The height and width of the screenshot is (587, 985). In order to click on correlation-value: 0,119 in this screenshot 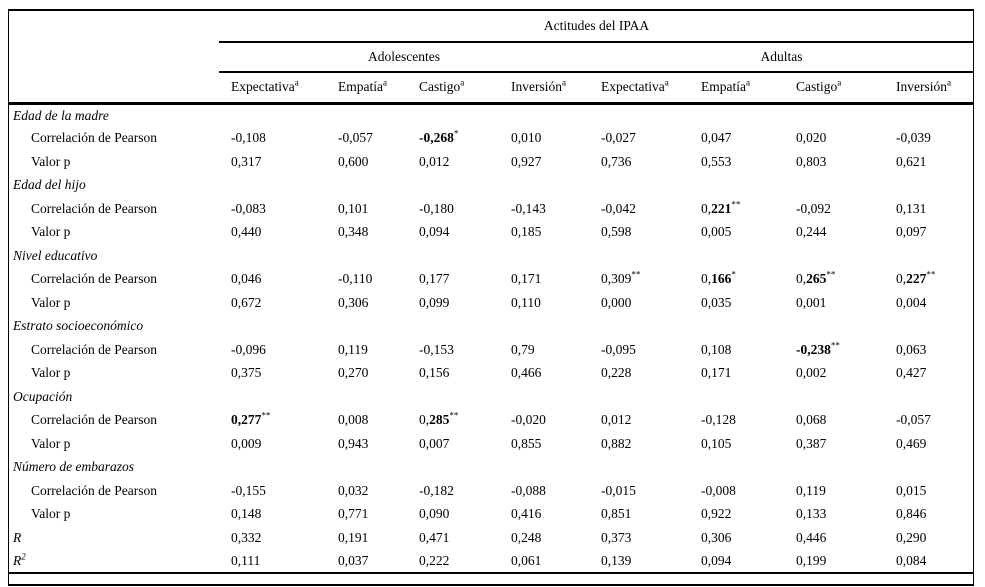, I will do `click(353, 349)`.